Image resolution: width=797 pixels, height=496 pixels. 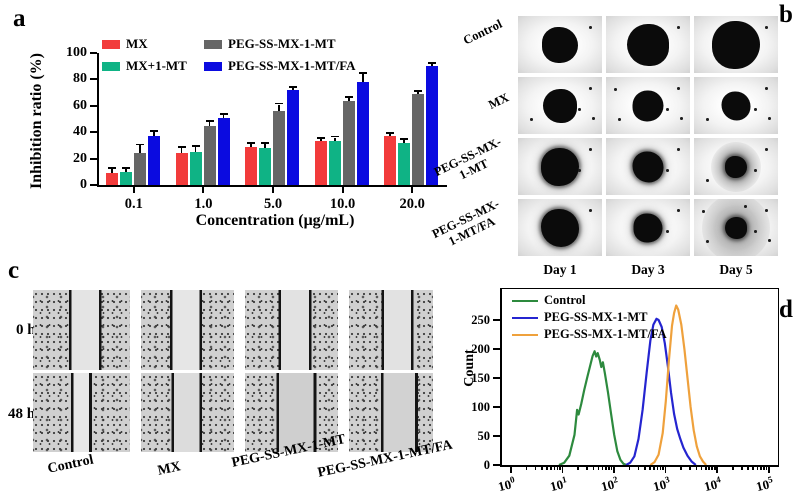 What do you see at coordinates (560, 269) in the screenshot?
I see `b-column-label: Day 1` at bounding box center [560, 269].